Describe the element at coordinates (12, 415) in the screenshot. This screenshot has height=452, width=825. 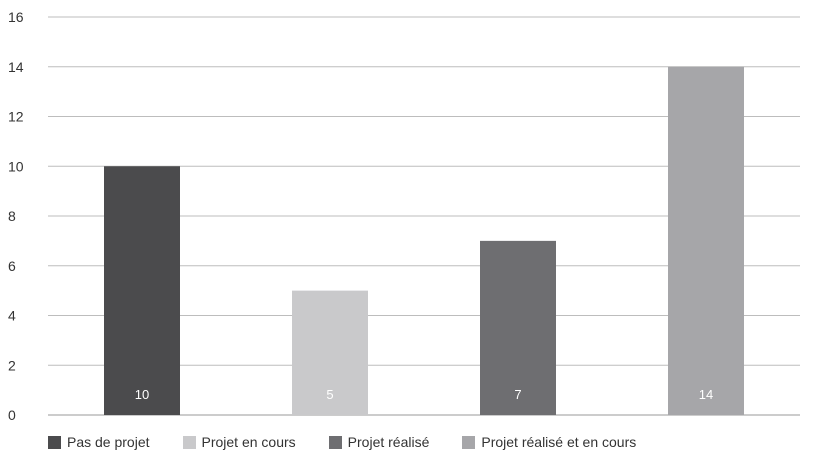
I see `y-tick-label: 0` at that location.